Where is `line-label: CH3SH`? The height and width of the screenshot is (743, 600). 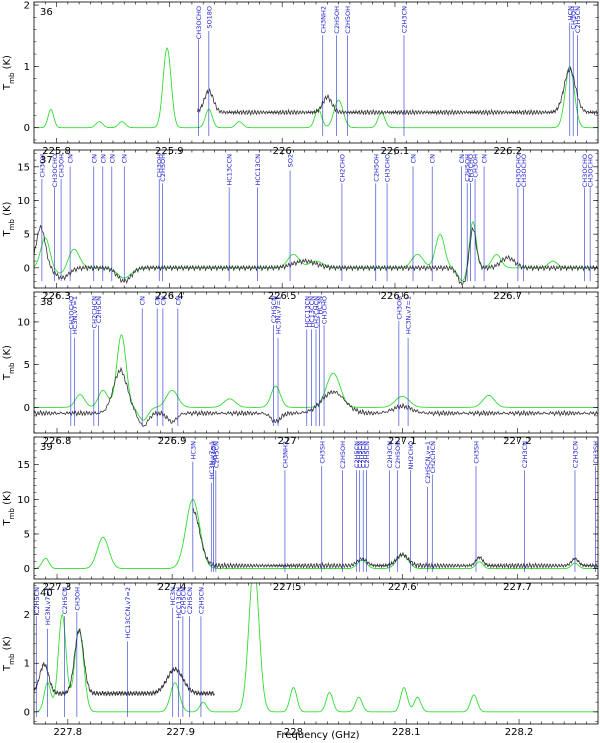 line-label: CH3SH is located at coordinates (322, 452).